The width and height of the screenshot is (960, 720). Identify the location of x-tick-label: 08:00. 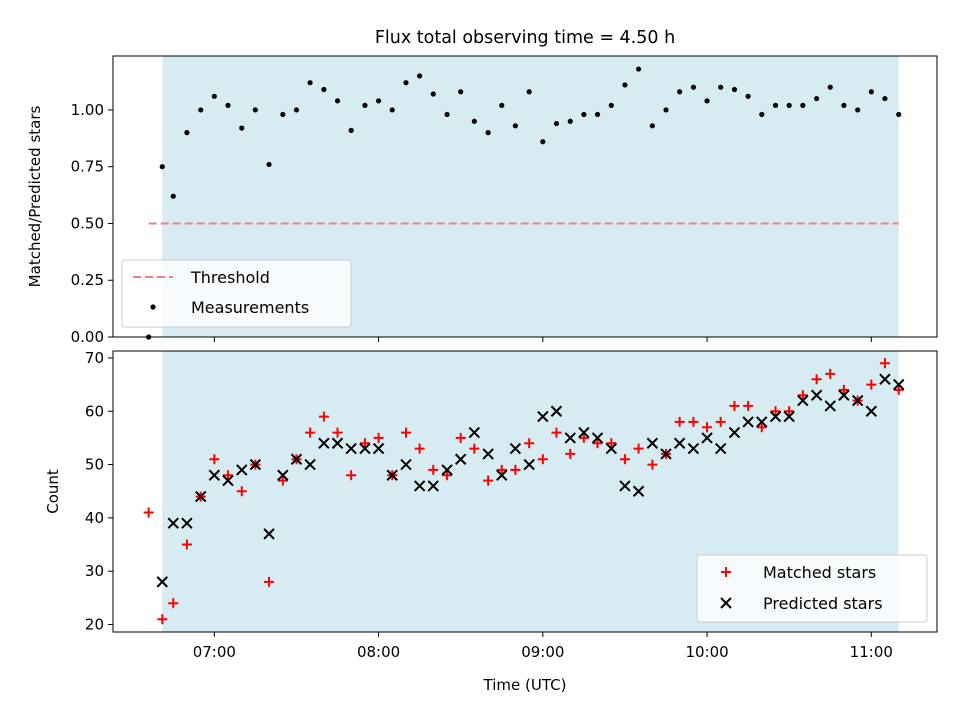
(378, 652).